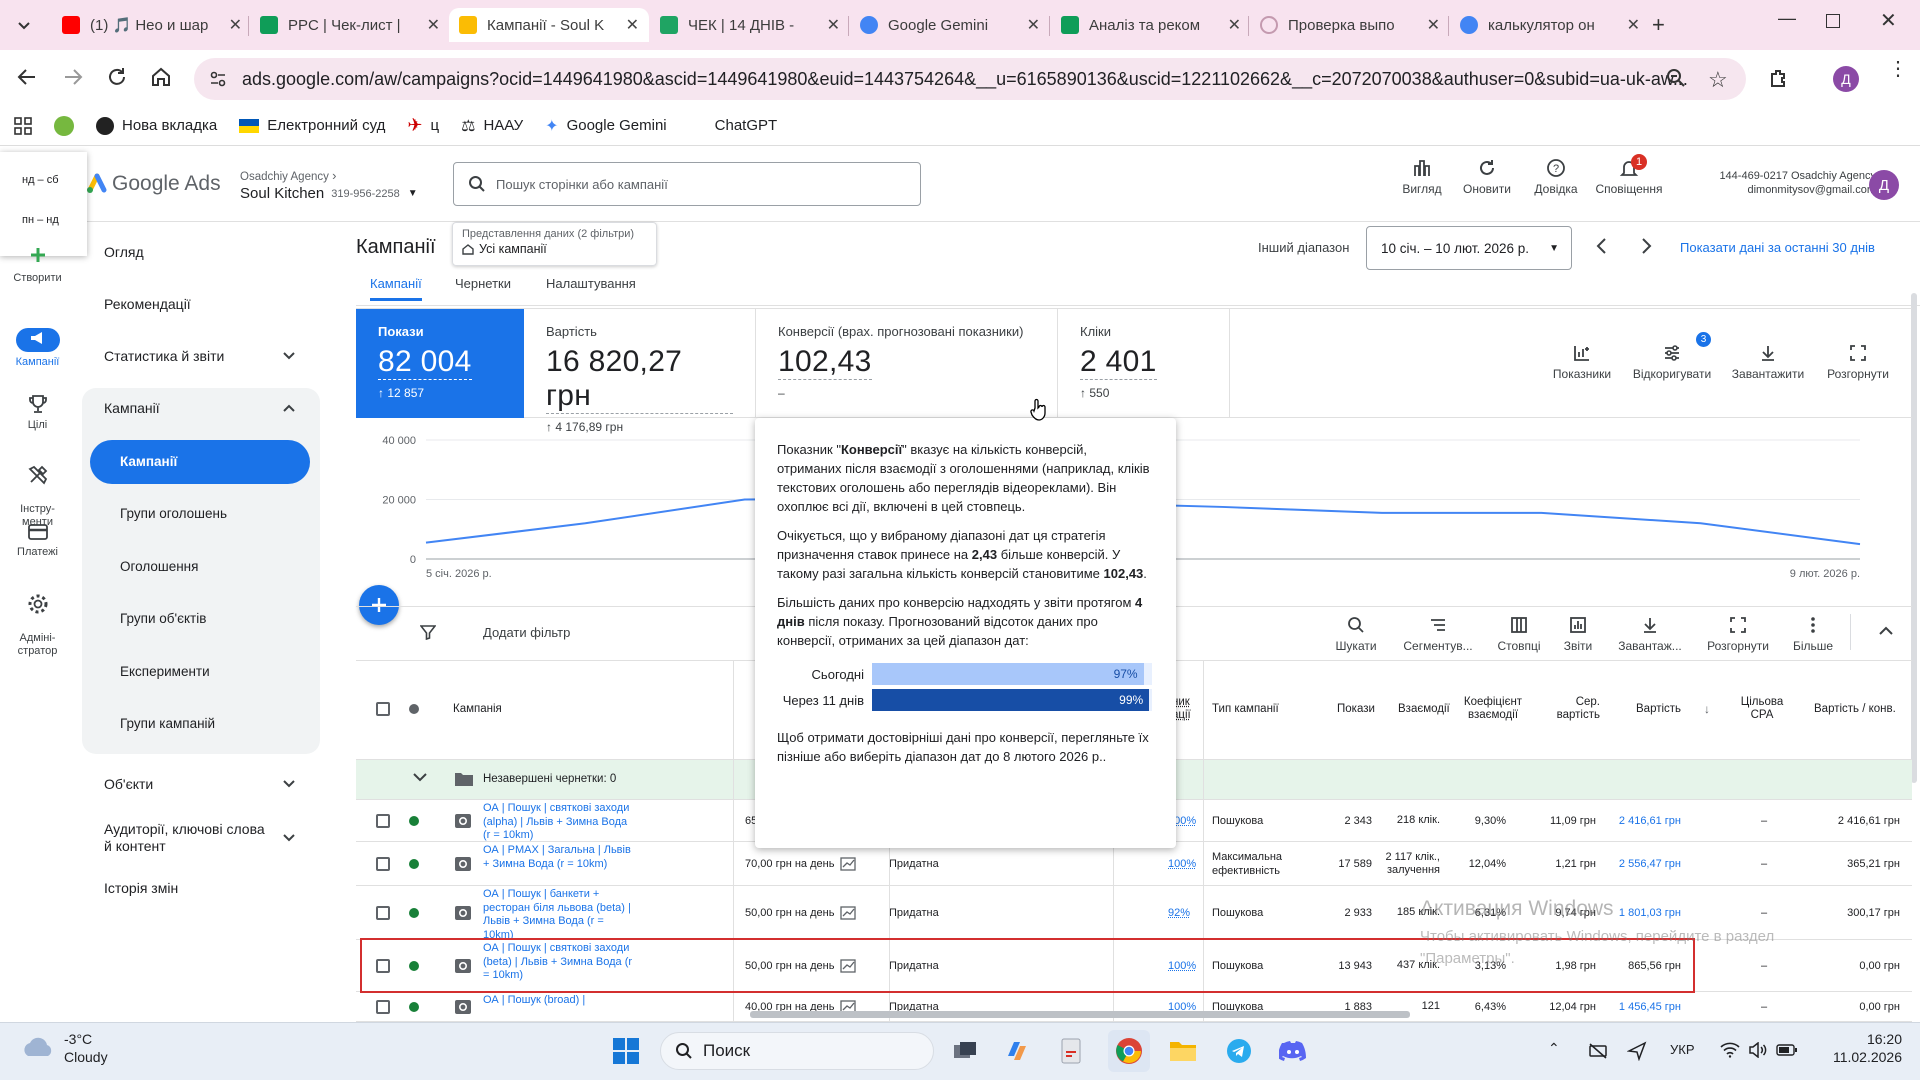 This screenshot has height=1080, width=1920. I want to click on th-impressions: Покази, so click(1356, 709).